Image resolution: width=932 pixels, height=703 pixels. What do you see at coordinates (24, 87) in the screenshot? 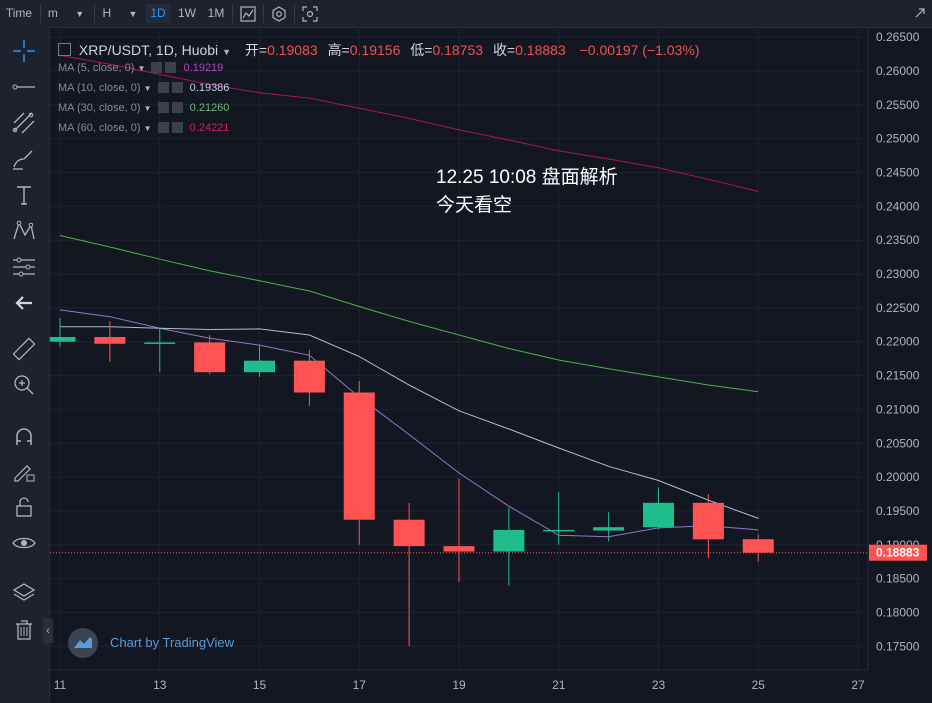
I see `trend-line-icon` at bounding box center [24, 87].